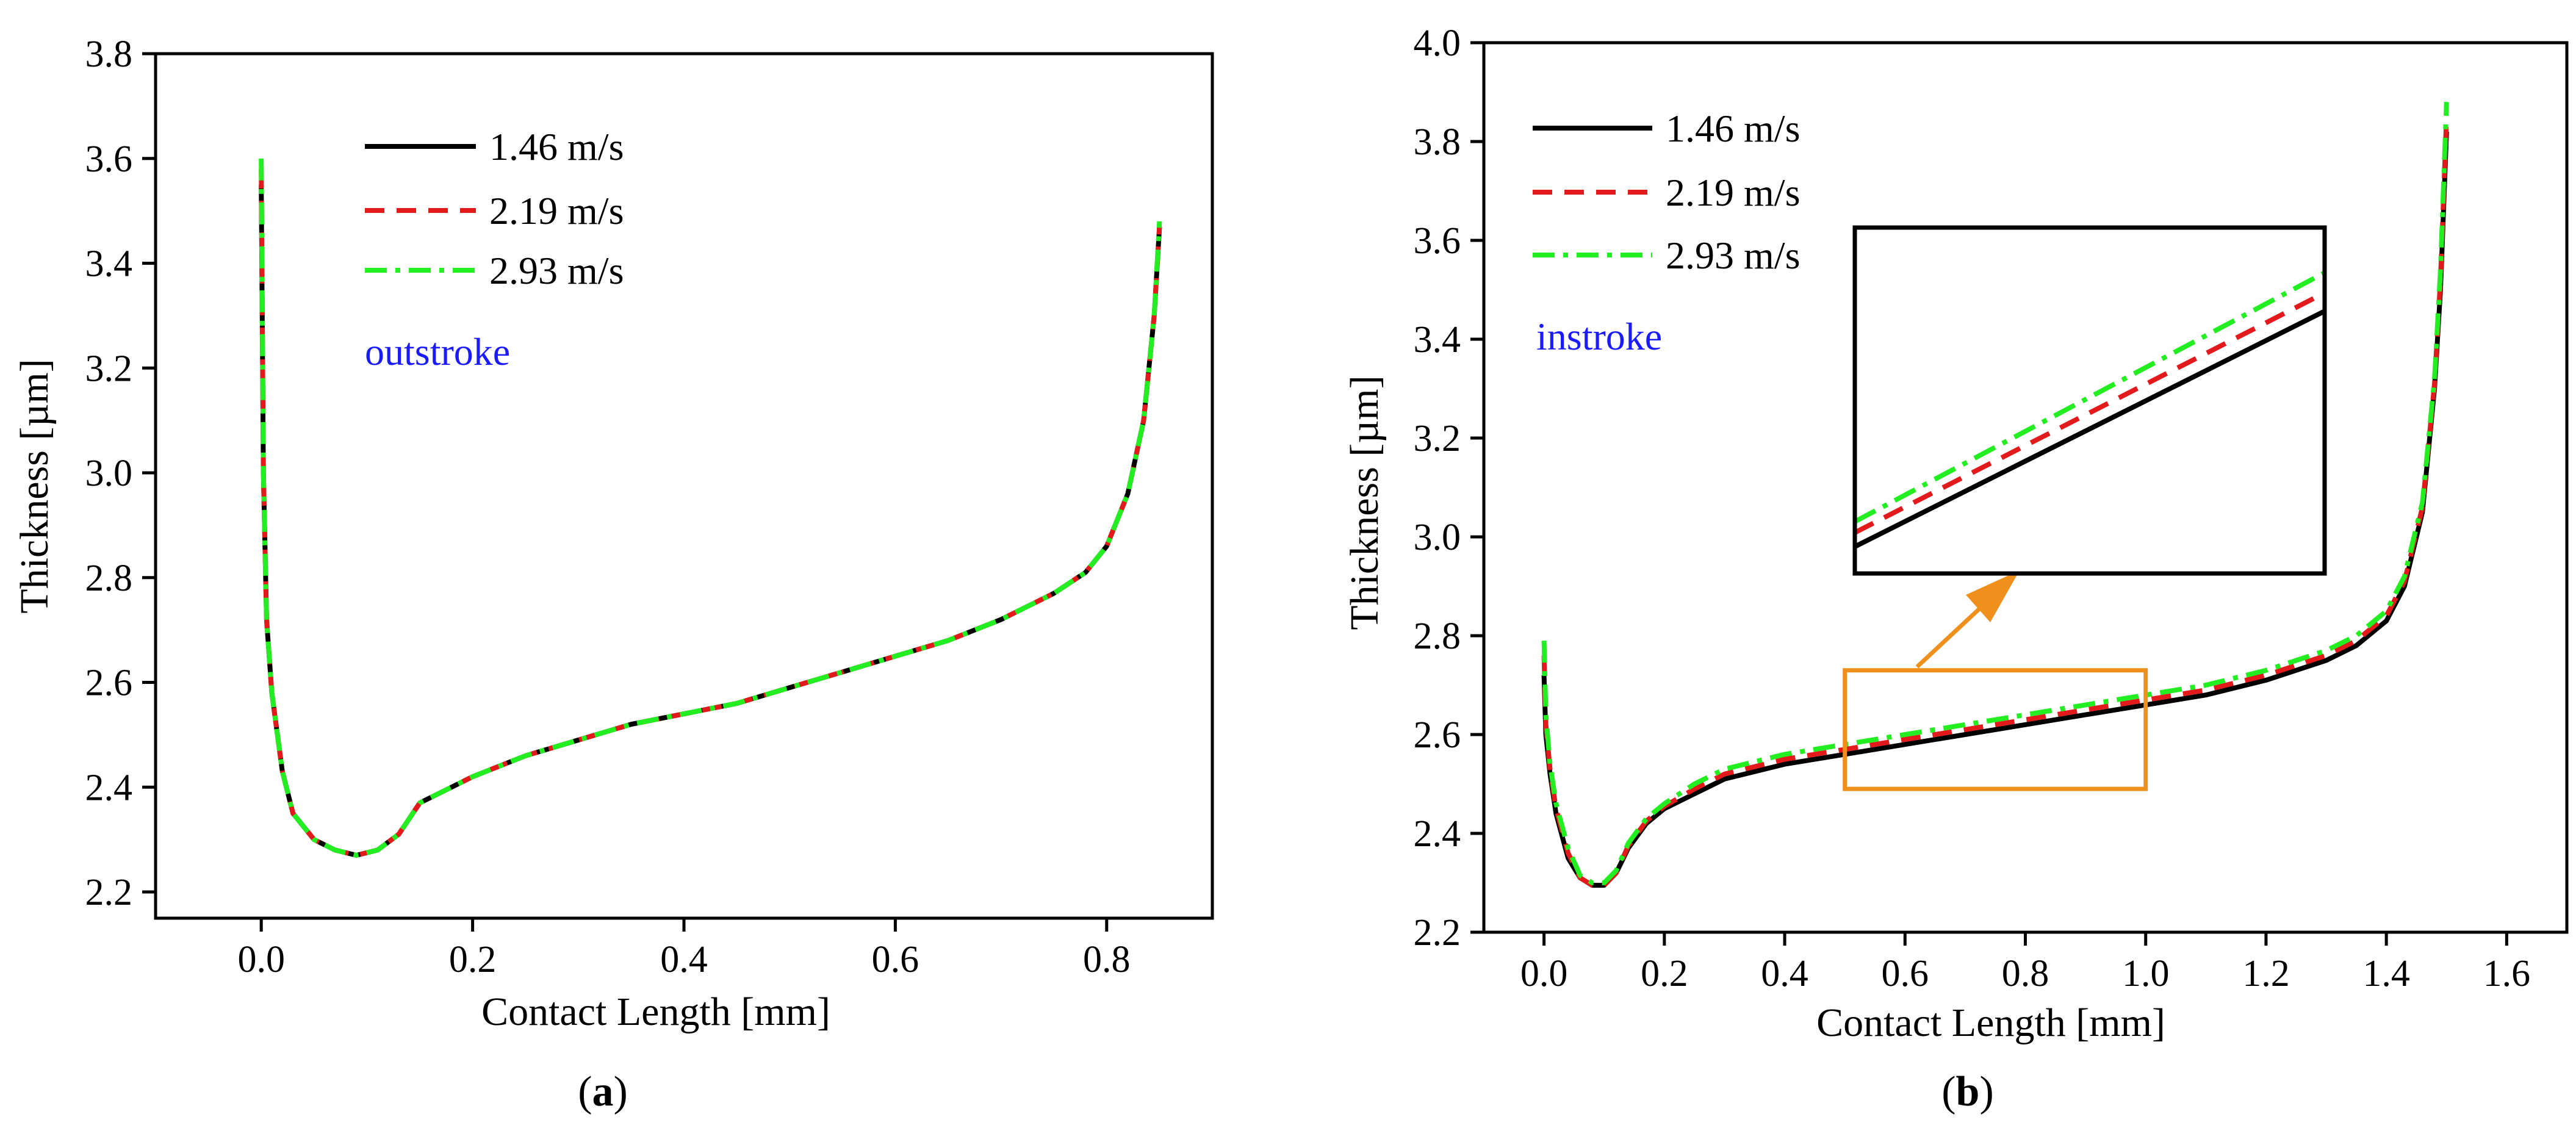  I want to click on panel-a-caption-open: (, so click(585, 1092).